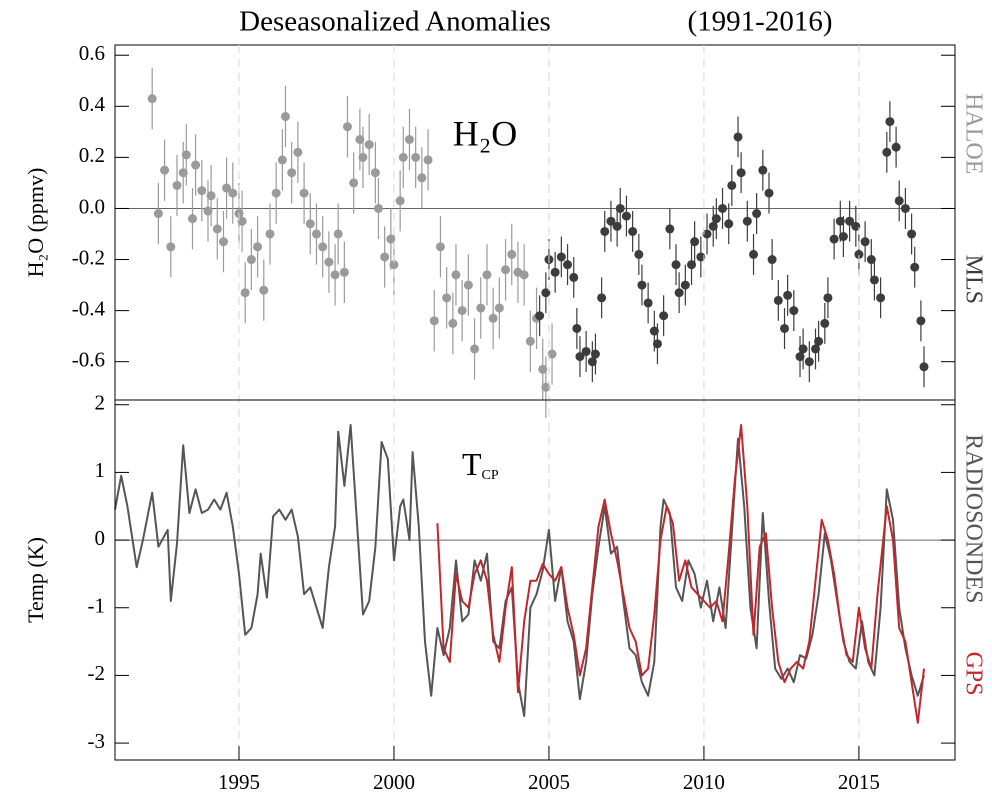  Describe the element at coordinates (100, 403) in the screenshot. I see `y-tick-label: 2` at that location.